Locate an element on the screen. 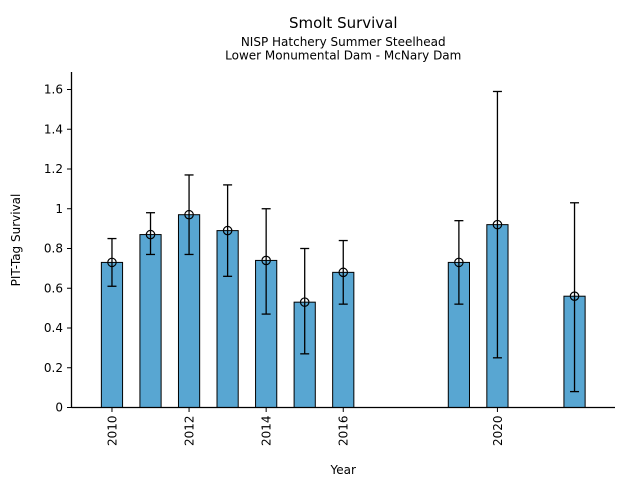 The height and width of the screenshot is (480, 640). marker-circle-2015 is located at coordinates (304, 302).